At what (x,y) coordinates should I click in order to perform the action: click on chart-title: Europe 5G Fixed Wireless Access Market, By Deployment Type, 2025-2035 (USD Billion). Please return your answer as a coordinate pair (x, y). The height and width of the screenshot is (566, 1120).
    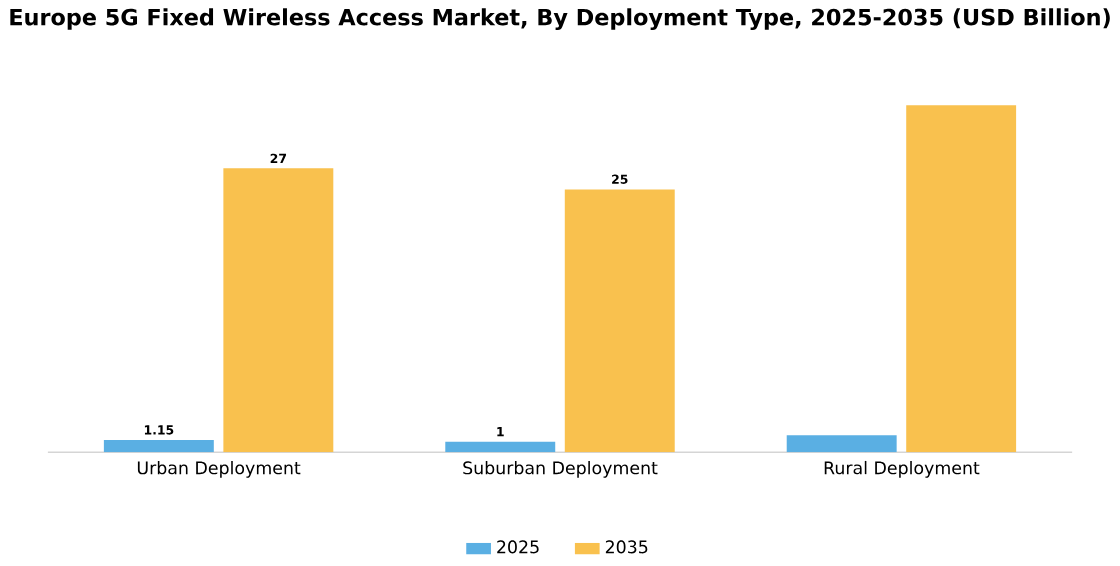
    Looking at the image, I should click on (560, 18).